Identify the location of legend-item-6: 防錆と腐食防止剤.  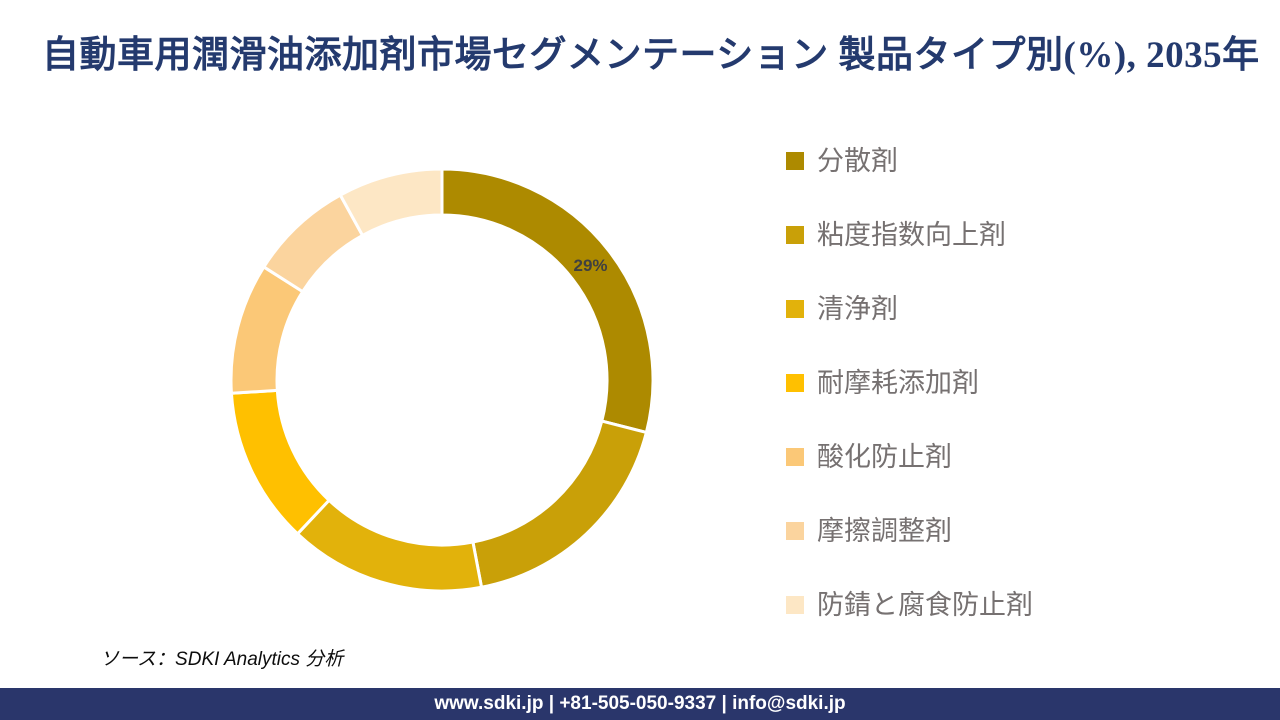
(909, 605).